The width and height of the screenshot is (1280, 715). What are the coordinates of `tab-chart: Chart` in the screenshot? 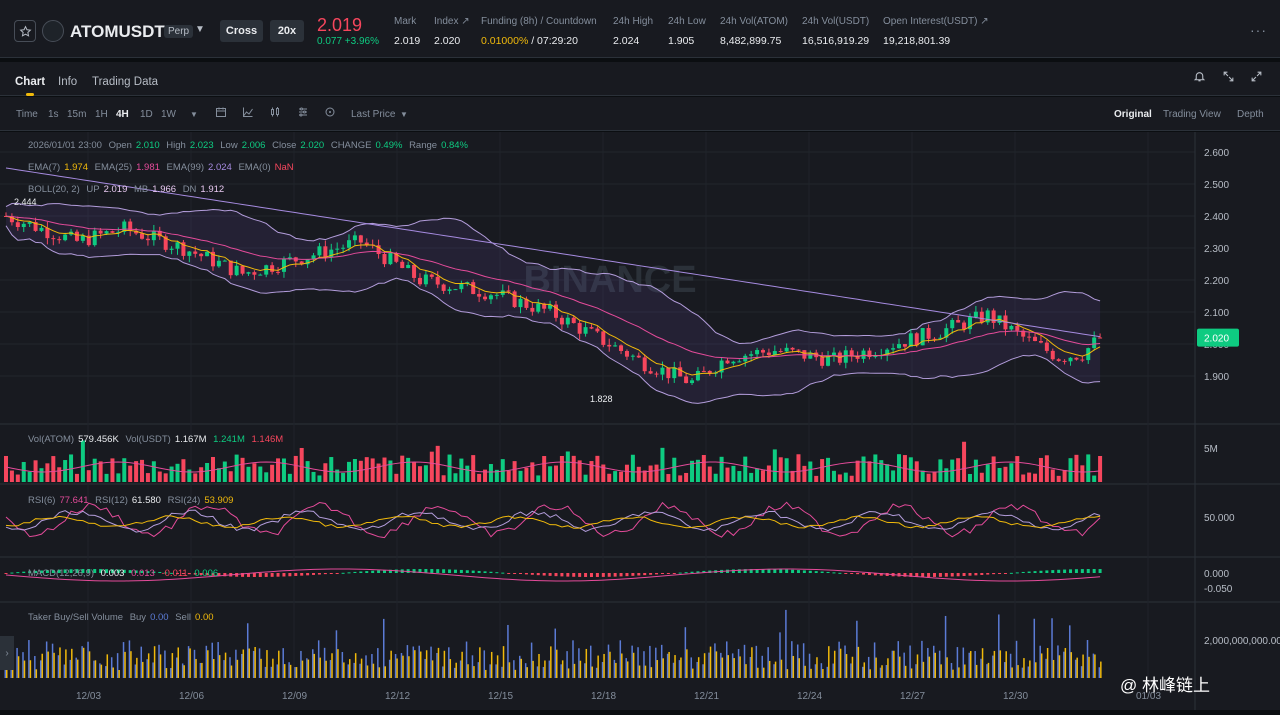 It's located at (30, 82).